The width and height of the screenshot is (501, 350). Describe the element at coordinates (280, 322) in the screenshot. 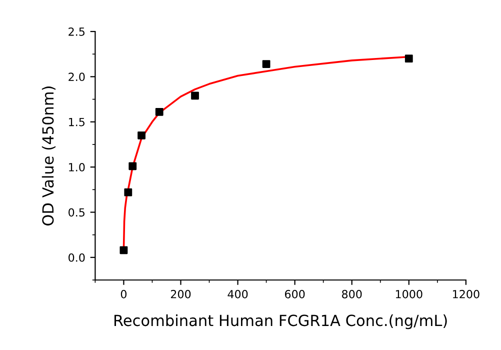

I see `x-axis-title: Recombinant Human FCGR1A Conc.(ng/mL)` at that location.